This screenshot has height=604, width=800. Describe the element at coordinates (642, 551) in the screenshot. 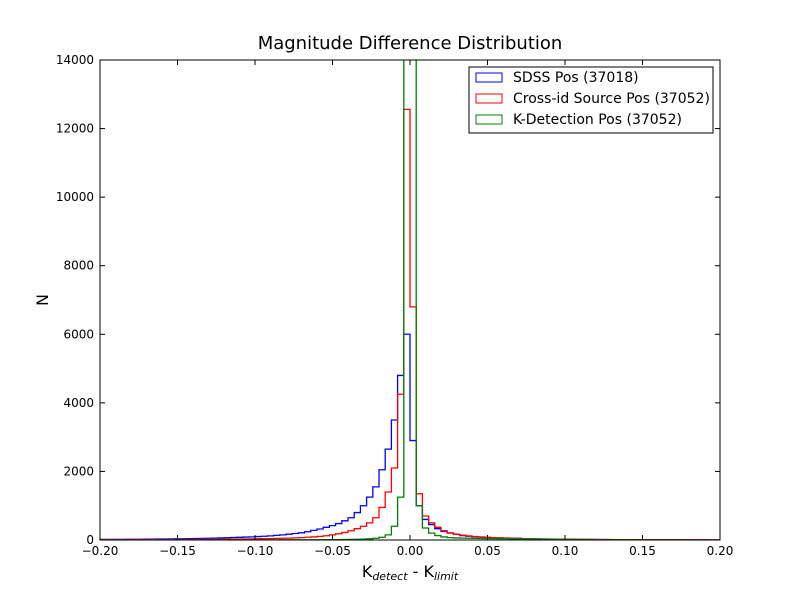

I see `x-tick-label: 0.15` at that location.